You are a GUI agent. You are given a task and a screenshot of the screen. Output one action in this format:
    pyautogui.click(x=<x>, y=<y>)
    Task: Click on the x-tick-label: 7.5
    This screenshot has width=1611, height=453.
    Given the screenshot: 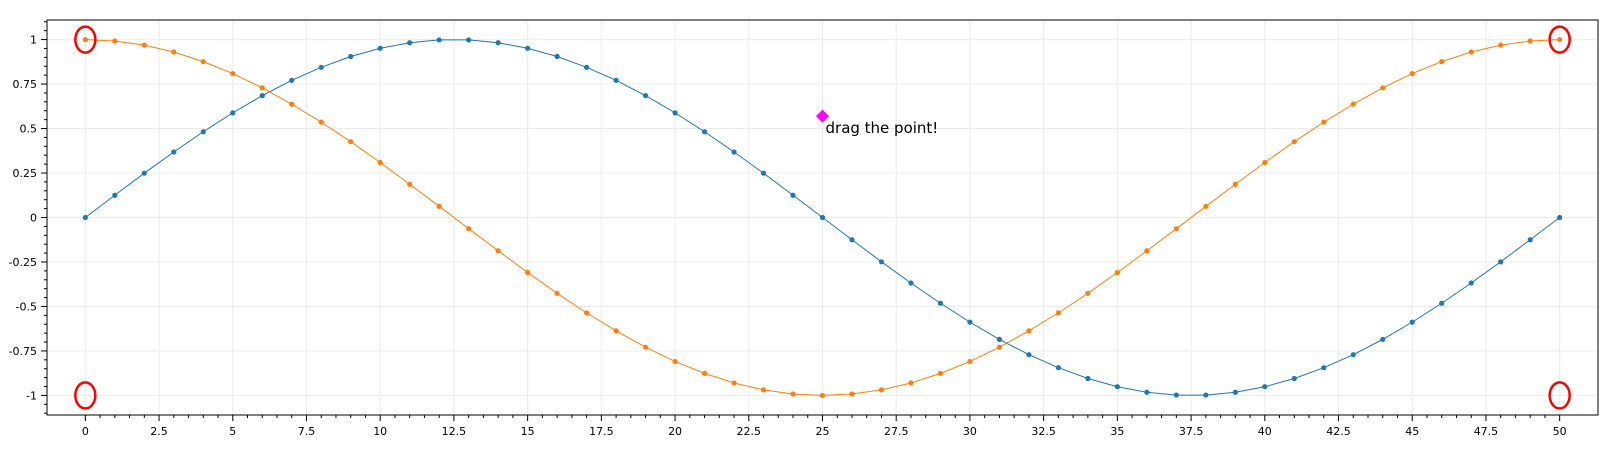 What is the action you would take?
    pyautogui.click(x=307, y=431)
    